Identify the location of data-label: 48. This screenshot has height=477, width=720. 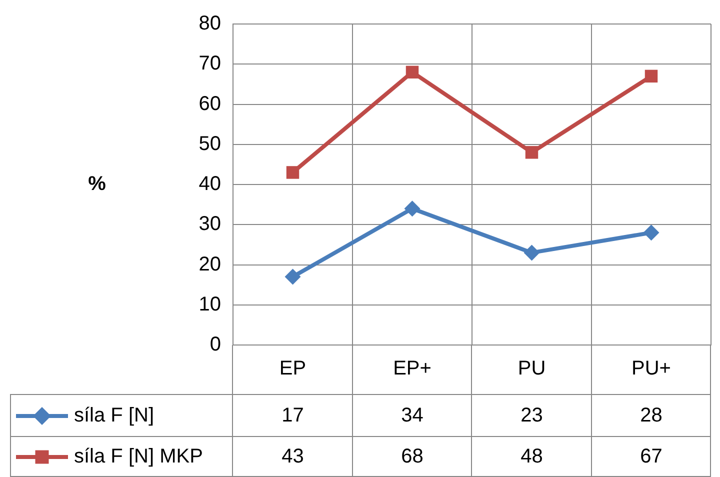
(531, 457).